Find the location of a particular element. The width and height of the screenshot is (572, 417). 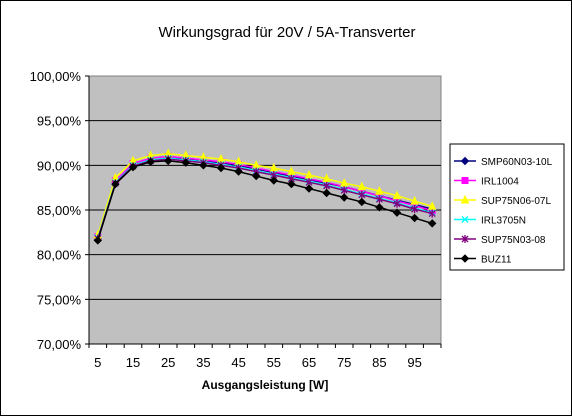

x-tick-label: 25 is located at coordinates (168, 362).